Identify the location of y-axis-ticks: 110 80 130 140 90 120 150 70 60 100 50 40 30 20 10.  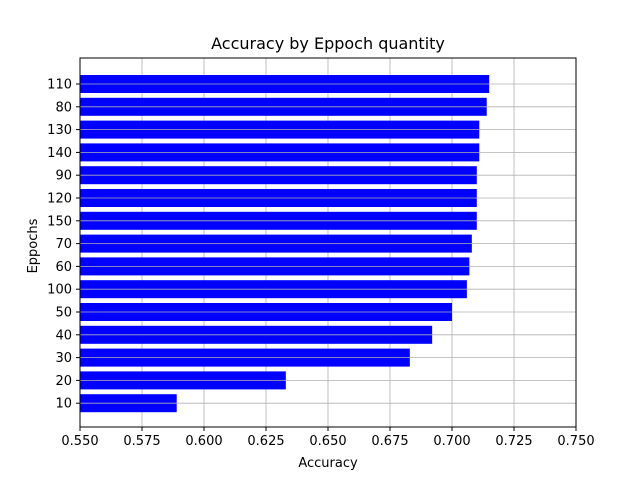
(63, 245).